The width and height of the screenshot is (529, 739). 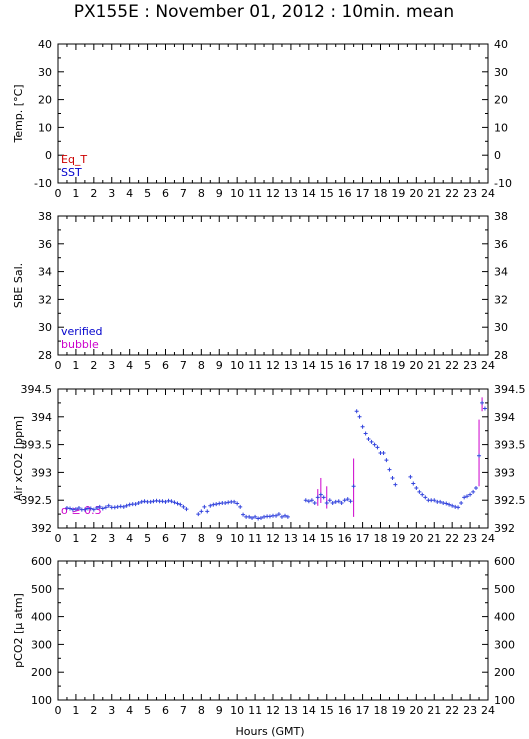 What do you see at coordinates (504, 472) in the screenshot?
I see `y-tick-label-right: 393` at bounding box center [504, 472].